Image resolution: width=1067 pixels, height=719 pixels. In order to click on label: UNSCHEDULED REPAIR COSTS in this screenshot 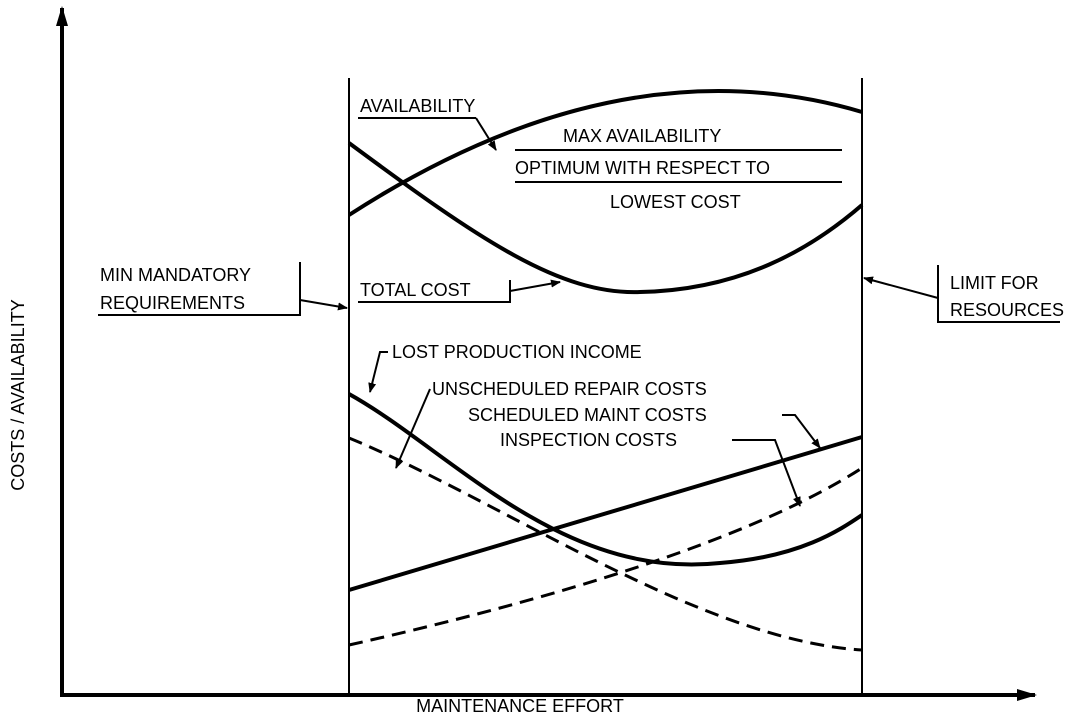, I will do `click(569, 389)`.